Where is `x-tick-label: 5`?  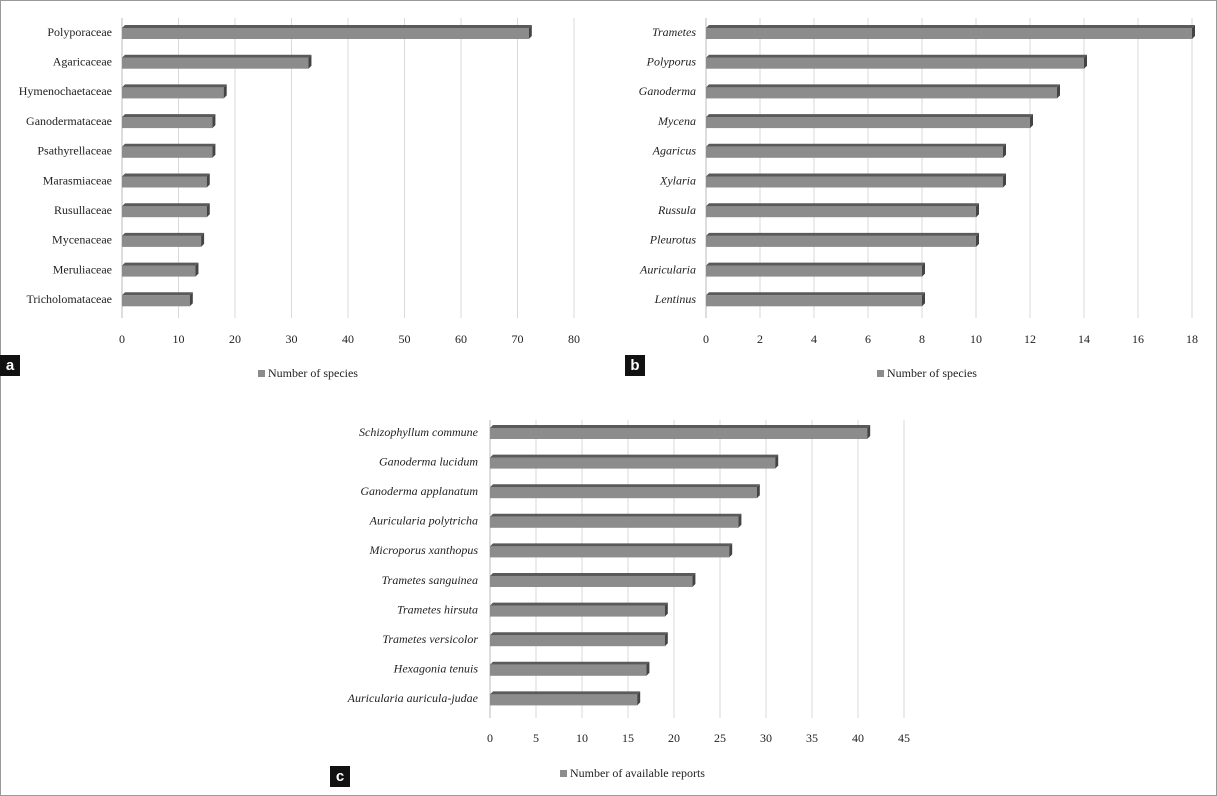
x-tick-label: 5 is located at coordinates (536, 738).